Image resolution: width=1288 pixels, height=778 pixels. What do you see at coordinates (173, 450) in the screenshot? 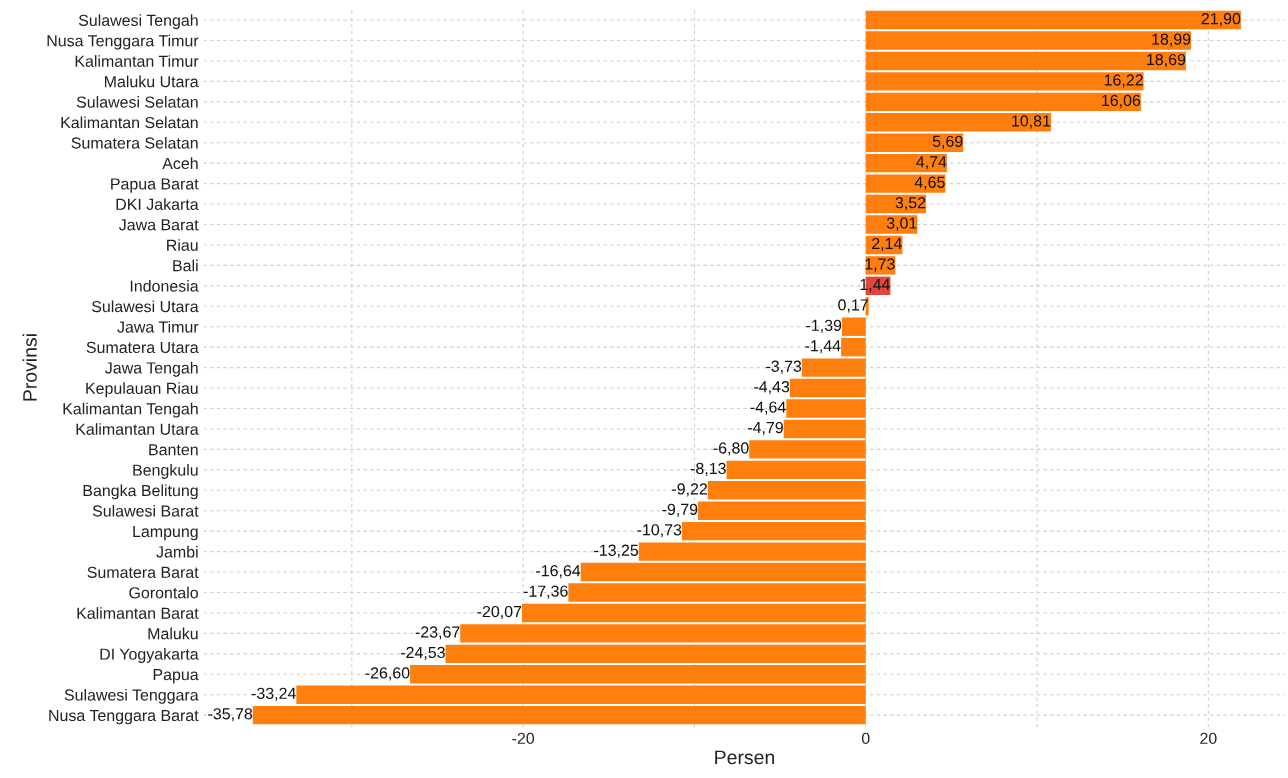
I see `y-tick-label: Banten` at bounding box center [173, 450].